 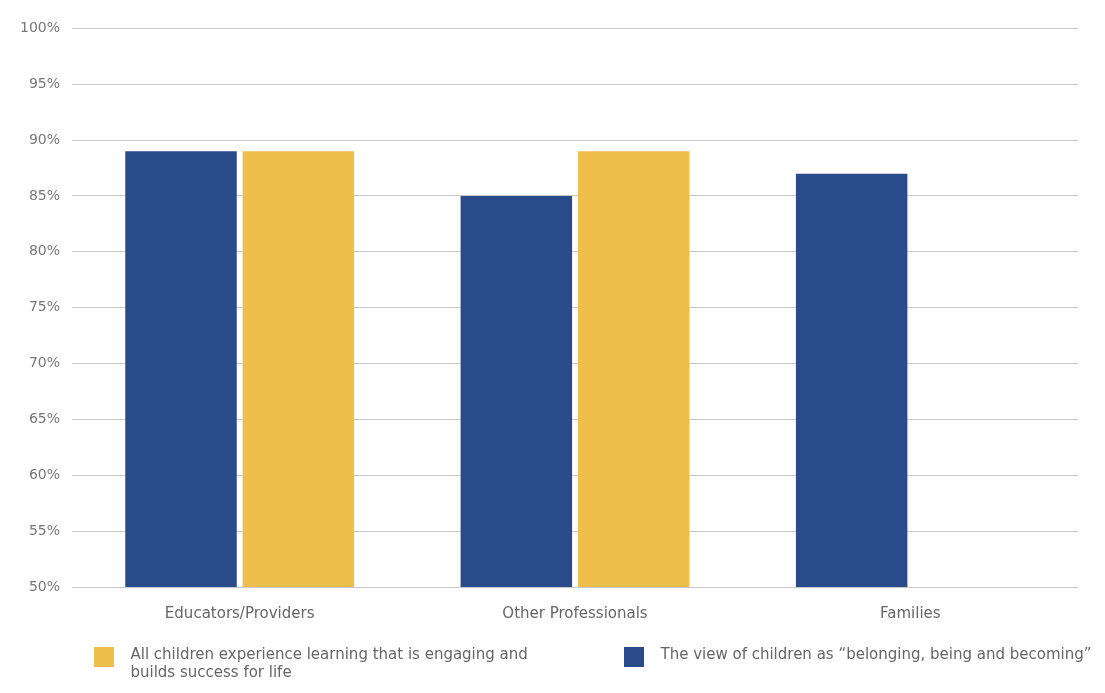 I want to click on x-tick-label: Other Professionals, so click(x=575, y=612).